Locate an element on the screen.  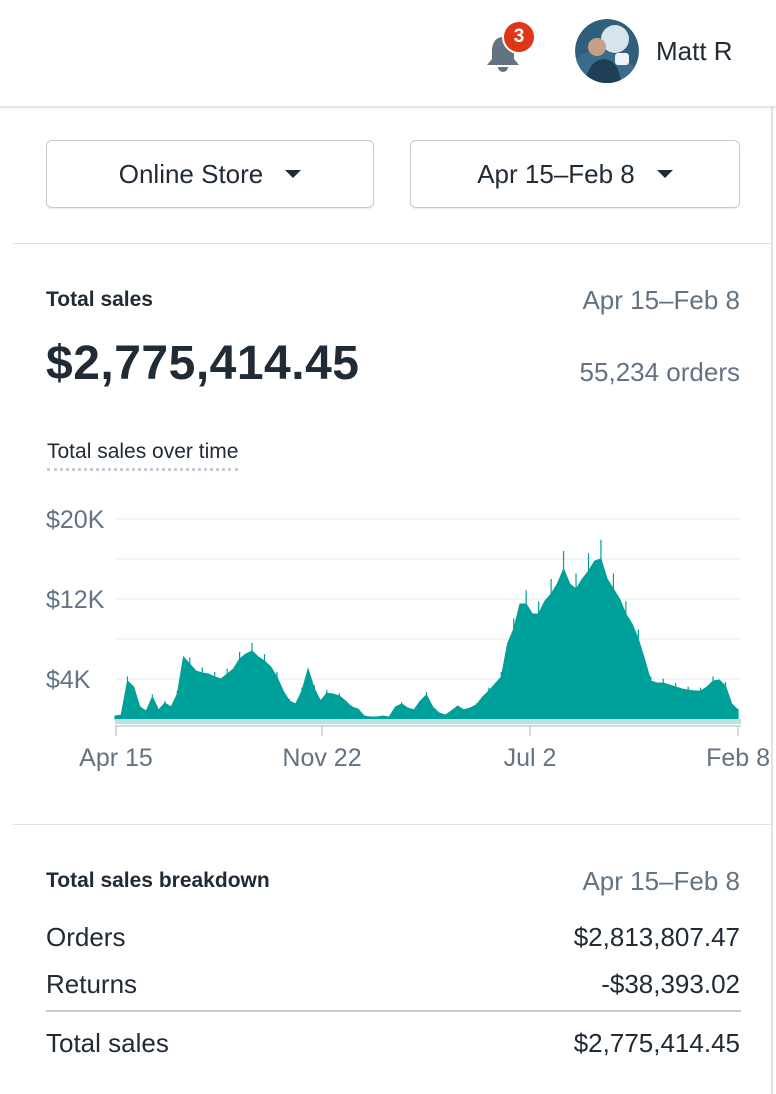
total-sales-date-range: Apr 15–Feb 8 is located at coordinates (661, 300).